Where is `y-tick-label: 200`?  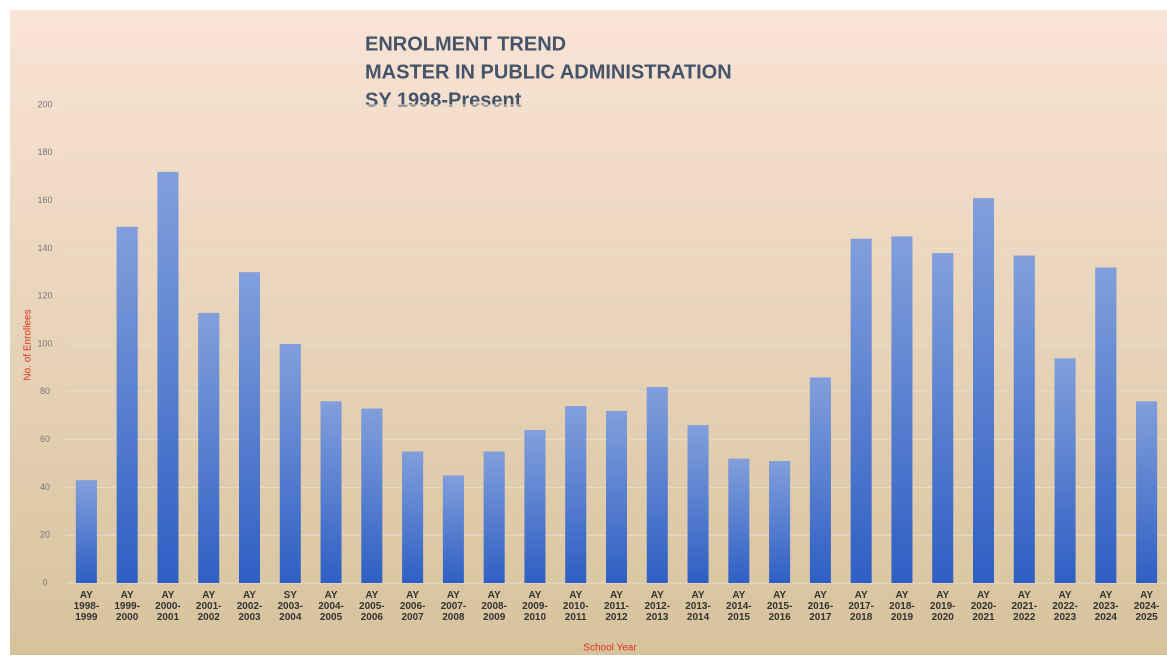
y-tick-label: 200 is located at coordinates (44, 104).